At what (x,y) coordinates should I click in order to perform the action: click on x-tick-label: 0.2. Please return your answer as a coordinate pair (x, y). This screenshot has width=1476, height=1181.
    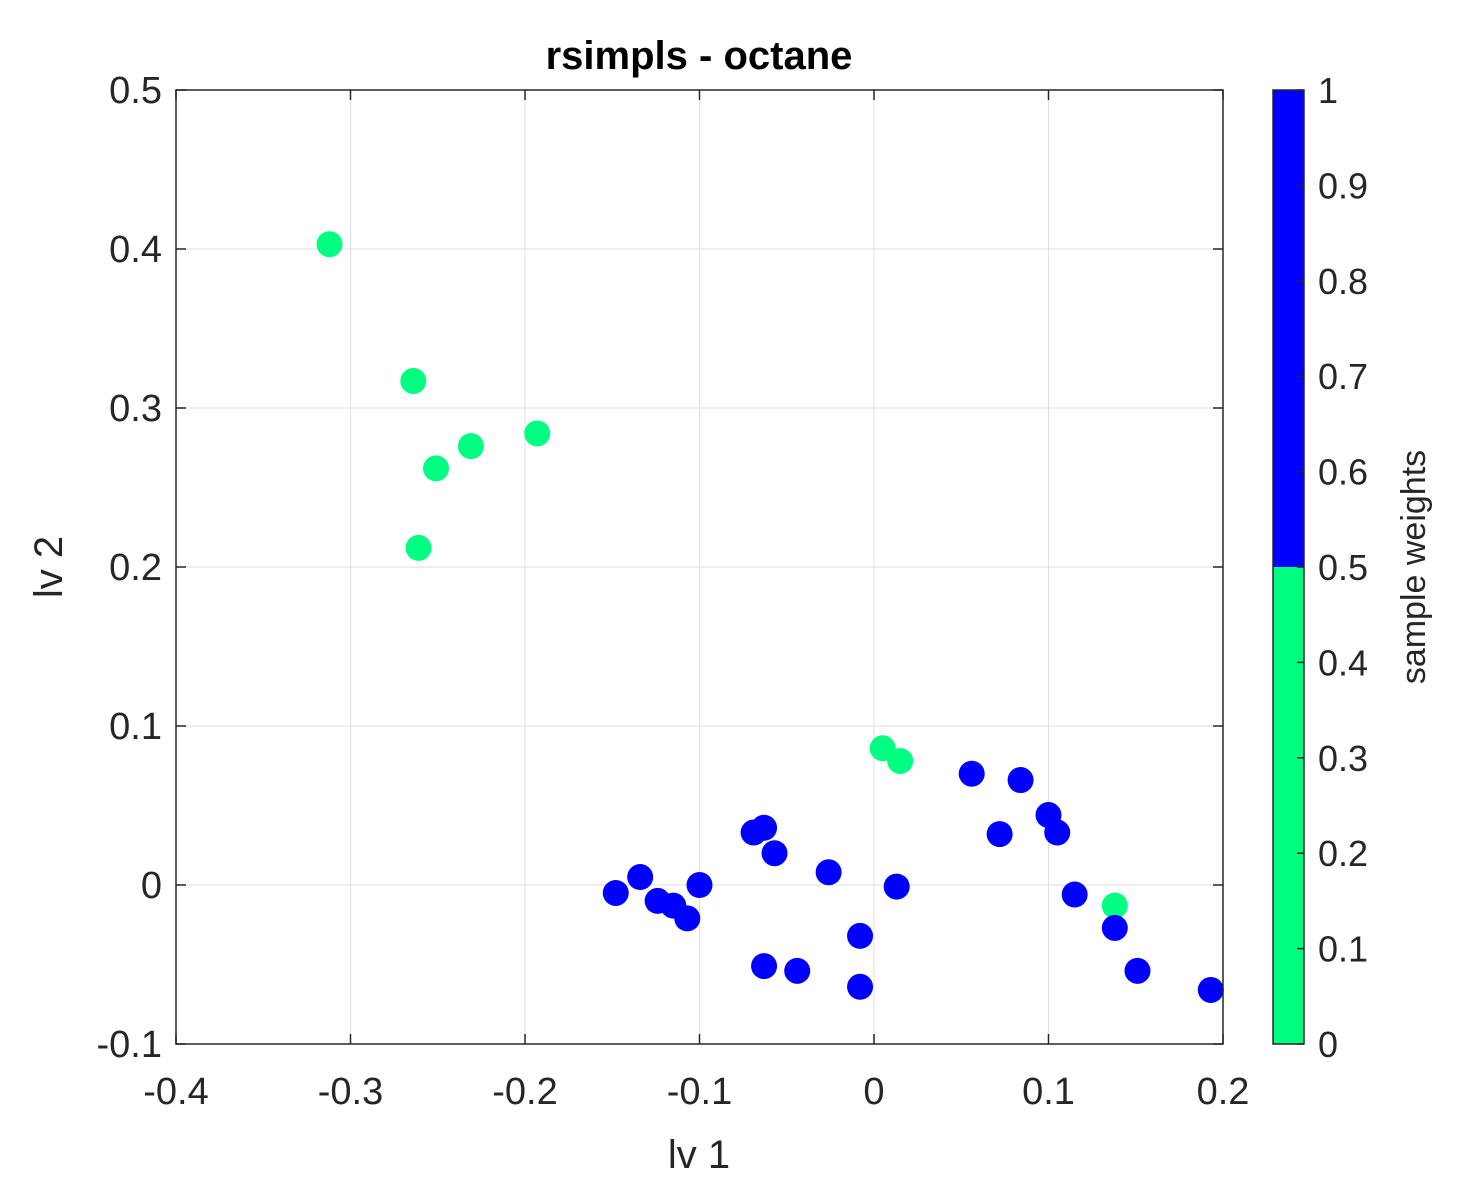
    Looking at the image, I should click on (1223, 1092).